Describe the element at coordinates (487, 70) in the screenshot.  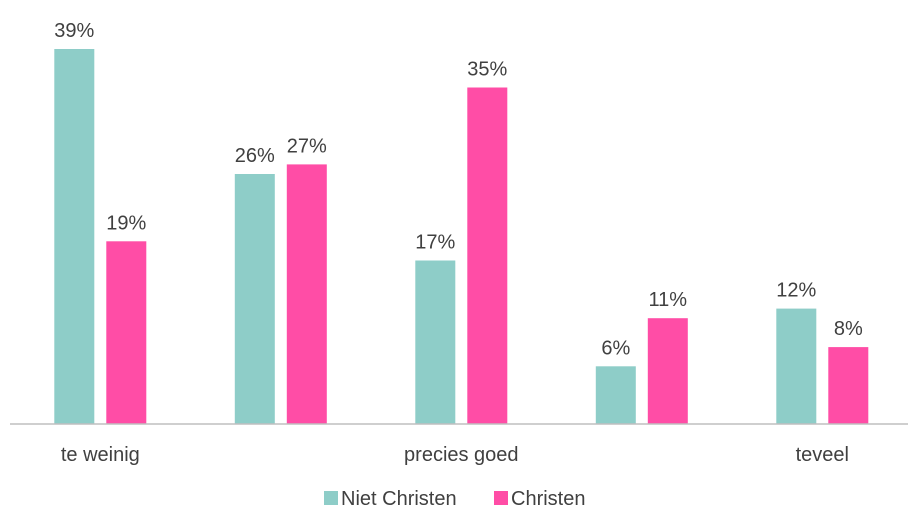
I see `data-label: 35%` at that location.